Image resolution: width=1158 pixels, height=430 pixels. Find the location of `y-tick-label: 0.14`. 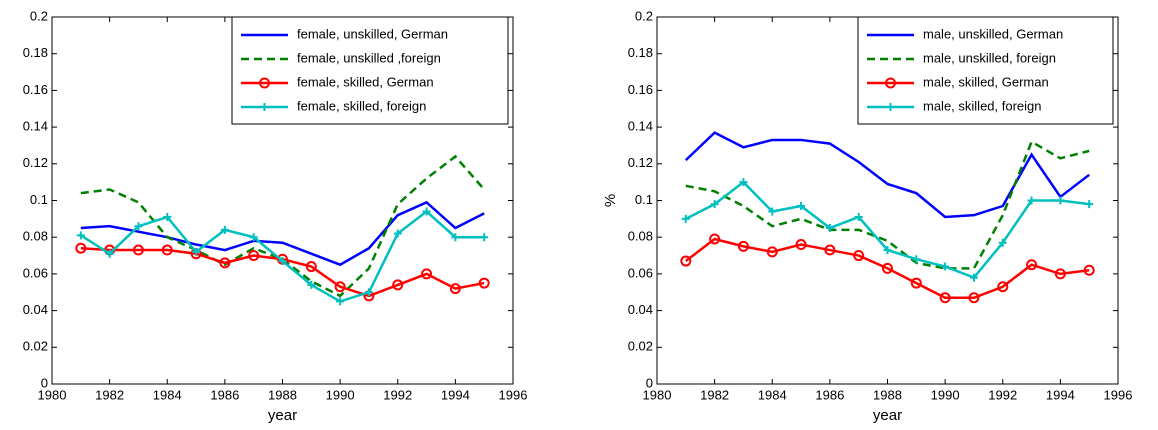

y-tick-label: 0.14 is located at coordinates (640, 126).